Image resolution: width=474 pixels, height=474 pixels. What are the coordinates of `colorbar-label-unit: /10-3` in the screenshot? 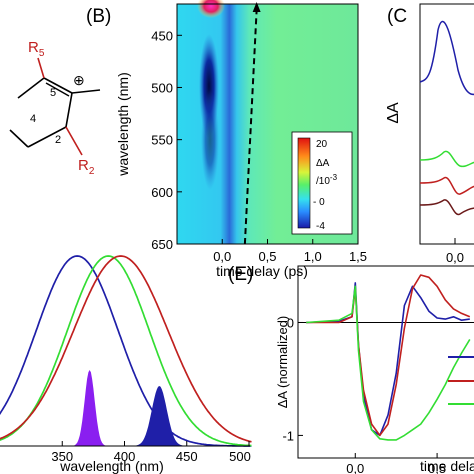 It's located at (327, 180).